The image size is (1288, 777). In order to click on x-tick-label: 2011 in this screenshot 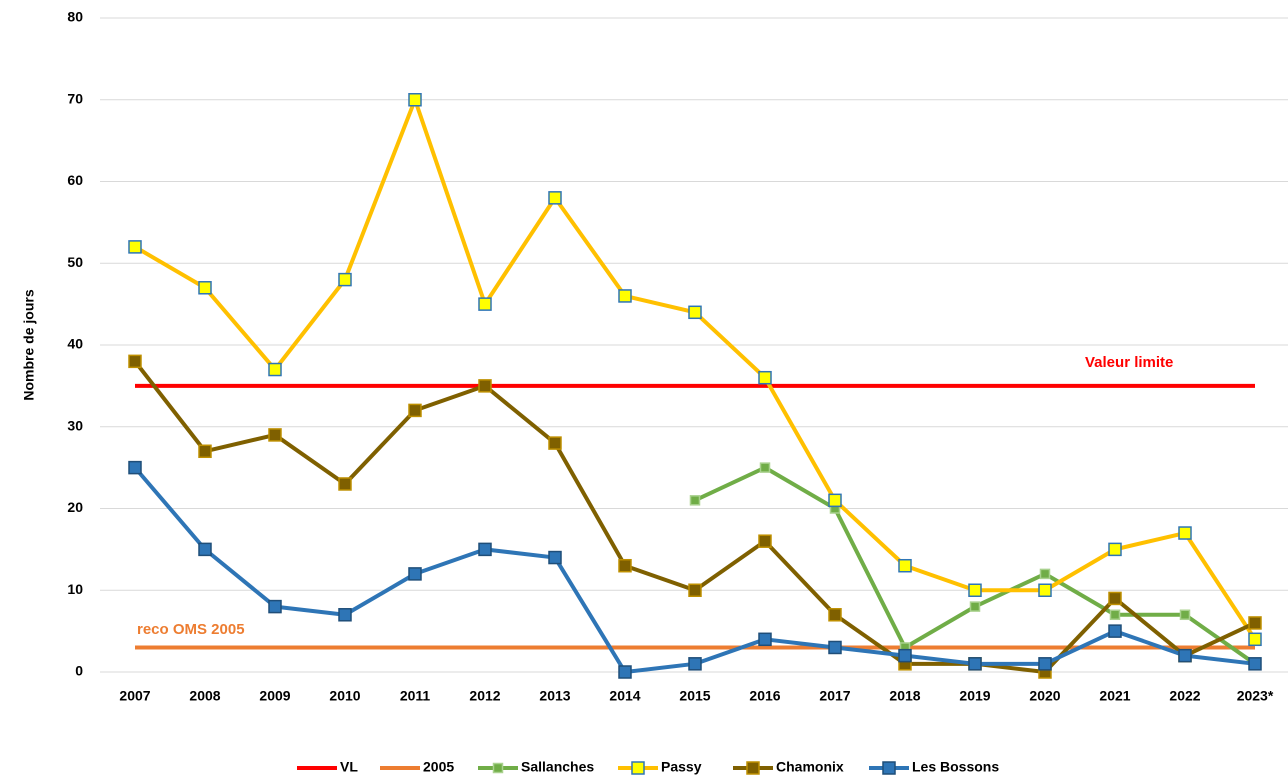, I will do `click(415, 696)`.